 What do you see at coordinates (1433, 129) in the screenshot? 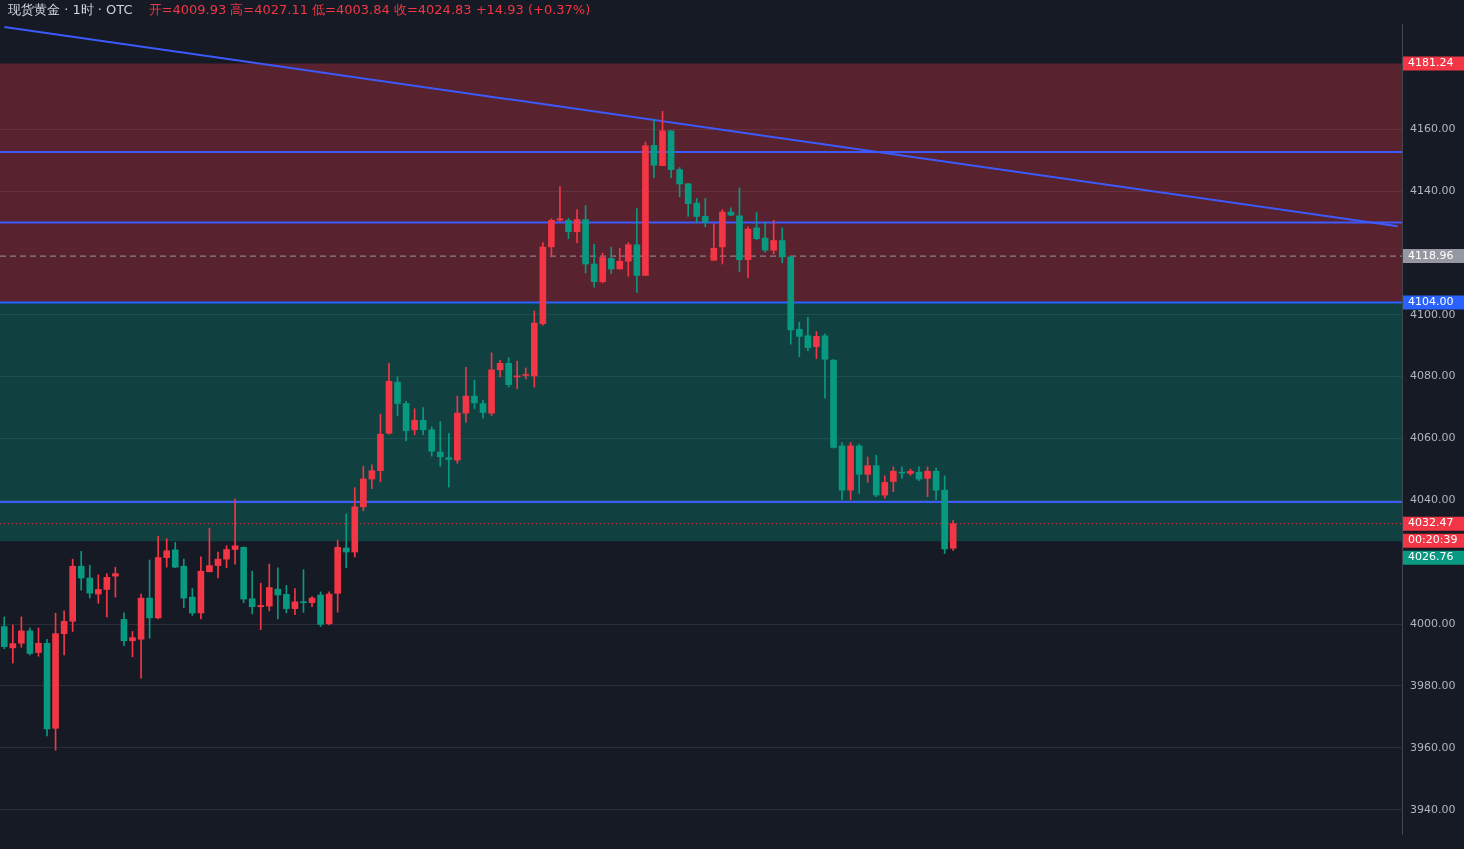
I see `y-tick-label: 4160.00` at bounding box center [1433, 129].